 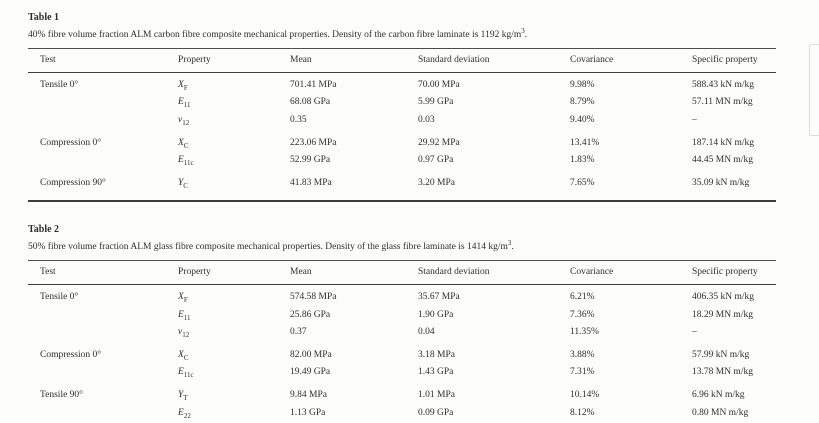 What do you see at coordinates (313, 85) in the screenshot?
I see `mean-cell: 701.41 MPa` at bounding box center [313, 85].